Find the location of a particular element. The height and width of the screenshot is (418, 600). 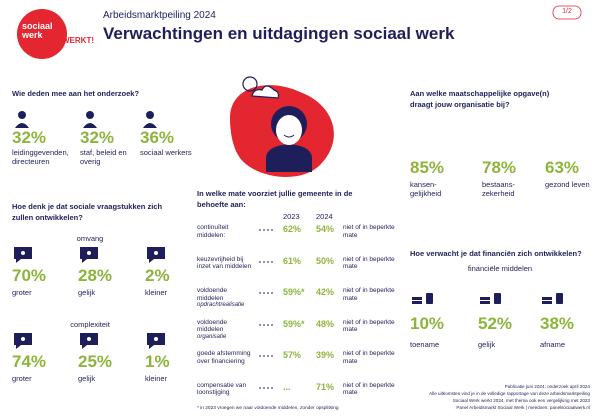

row-label: voldoende middelen organisatie is located at coordinates (226, 330).